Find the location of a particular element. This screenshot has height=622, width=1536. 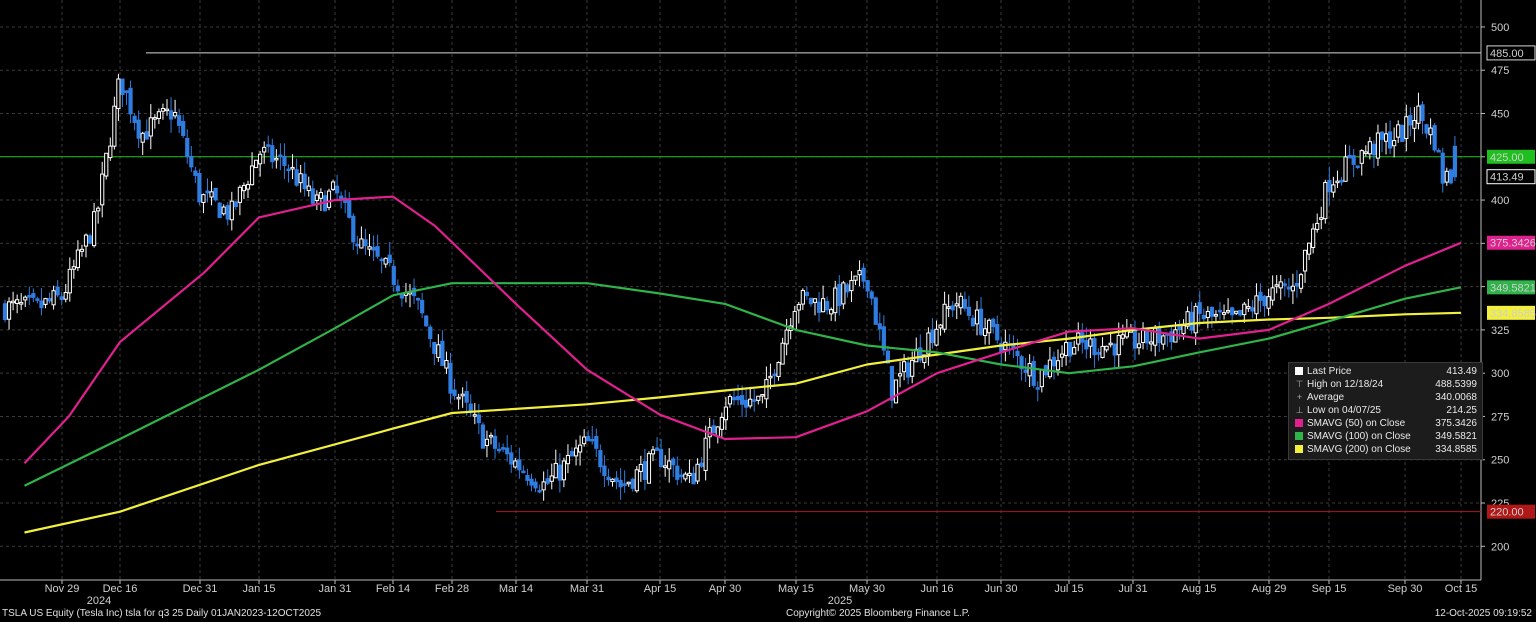

x-tick-label: Jan 15 is located at coordinates (258, 589).